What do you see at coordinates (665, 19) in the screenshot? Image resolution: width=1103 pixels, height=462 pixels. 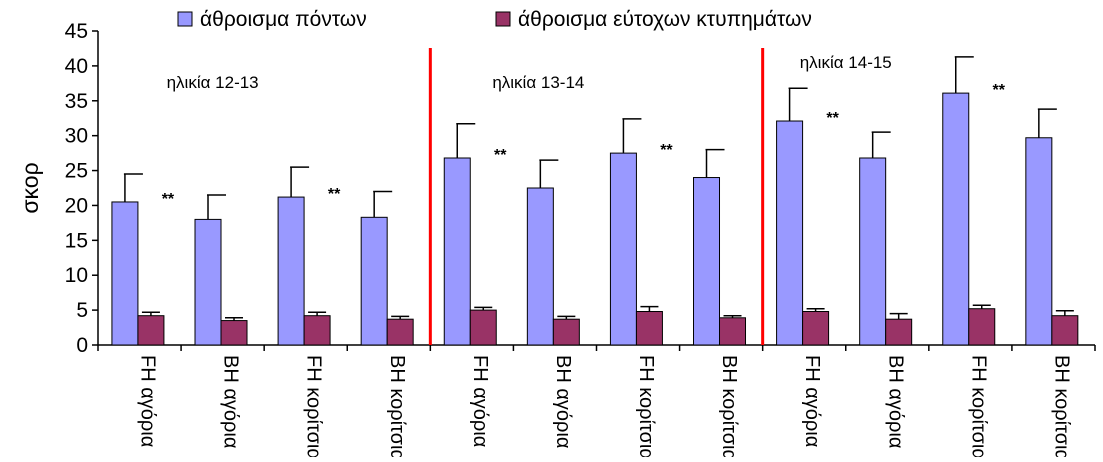 I see `legend-entry: άθροισμα εύτοχων κτυπημάτων` at bounding box center [665, 19].